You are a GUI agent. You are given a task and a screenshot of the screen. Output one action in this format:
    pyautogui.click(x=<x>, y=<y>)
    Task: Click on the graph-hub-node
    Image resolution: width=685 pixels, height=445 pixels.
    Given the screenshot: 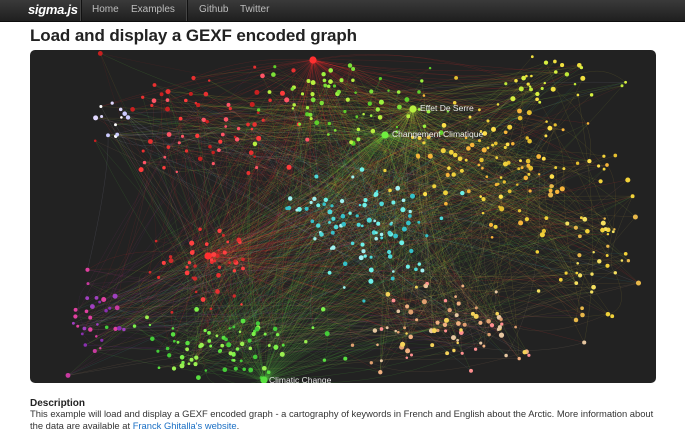 What is the action you would take?
    pyautogui.click(x=208, y=256)
    